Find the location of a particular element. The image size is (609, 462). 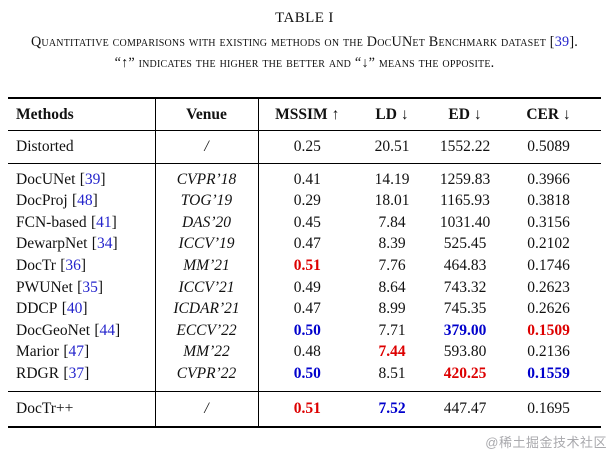

citation-link: 37 is located at coordinates (76, 373).